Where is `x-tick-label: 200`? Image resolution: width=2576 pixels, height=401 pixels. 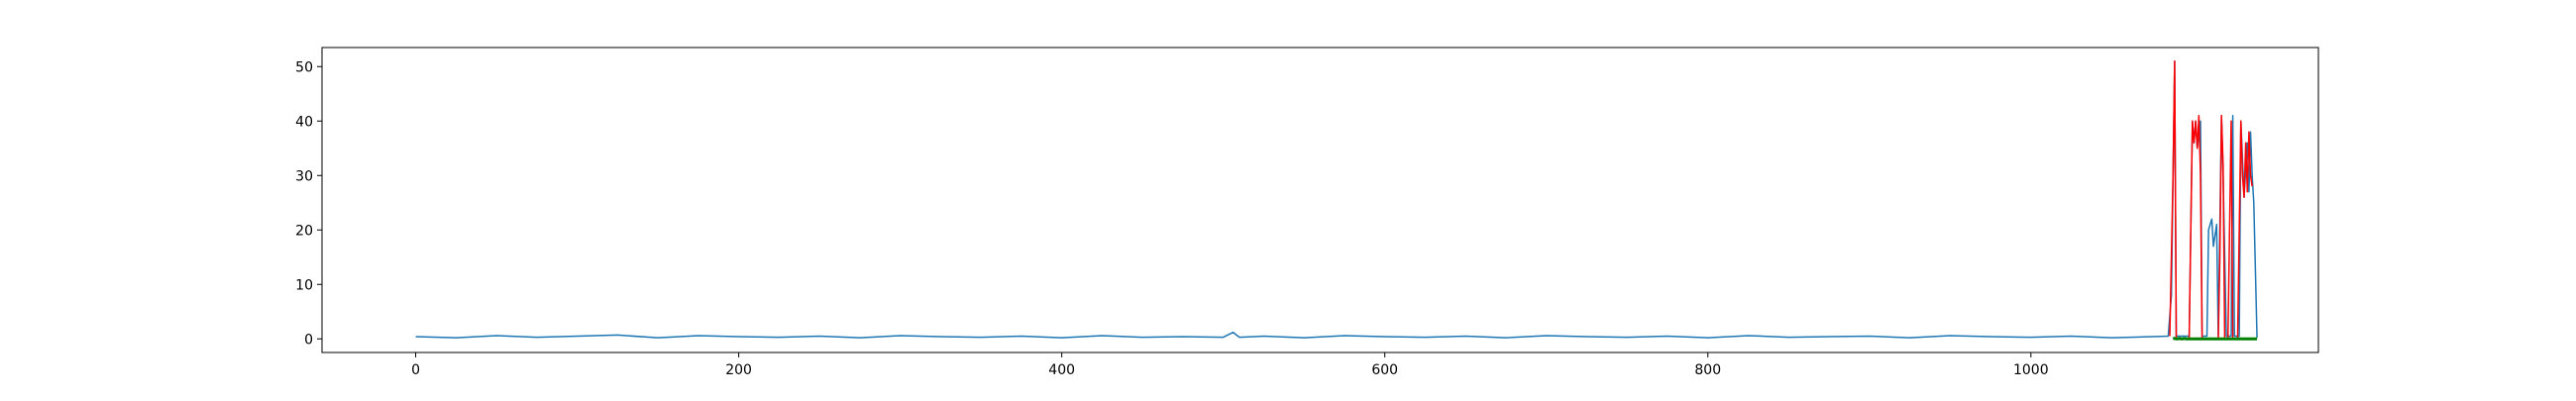 x-tick-label: 200 is located at coordinates (738, 370).